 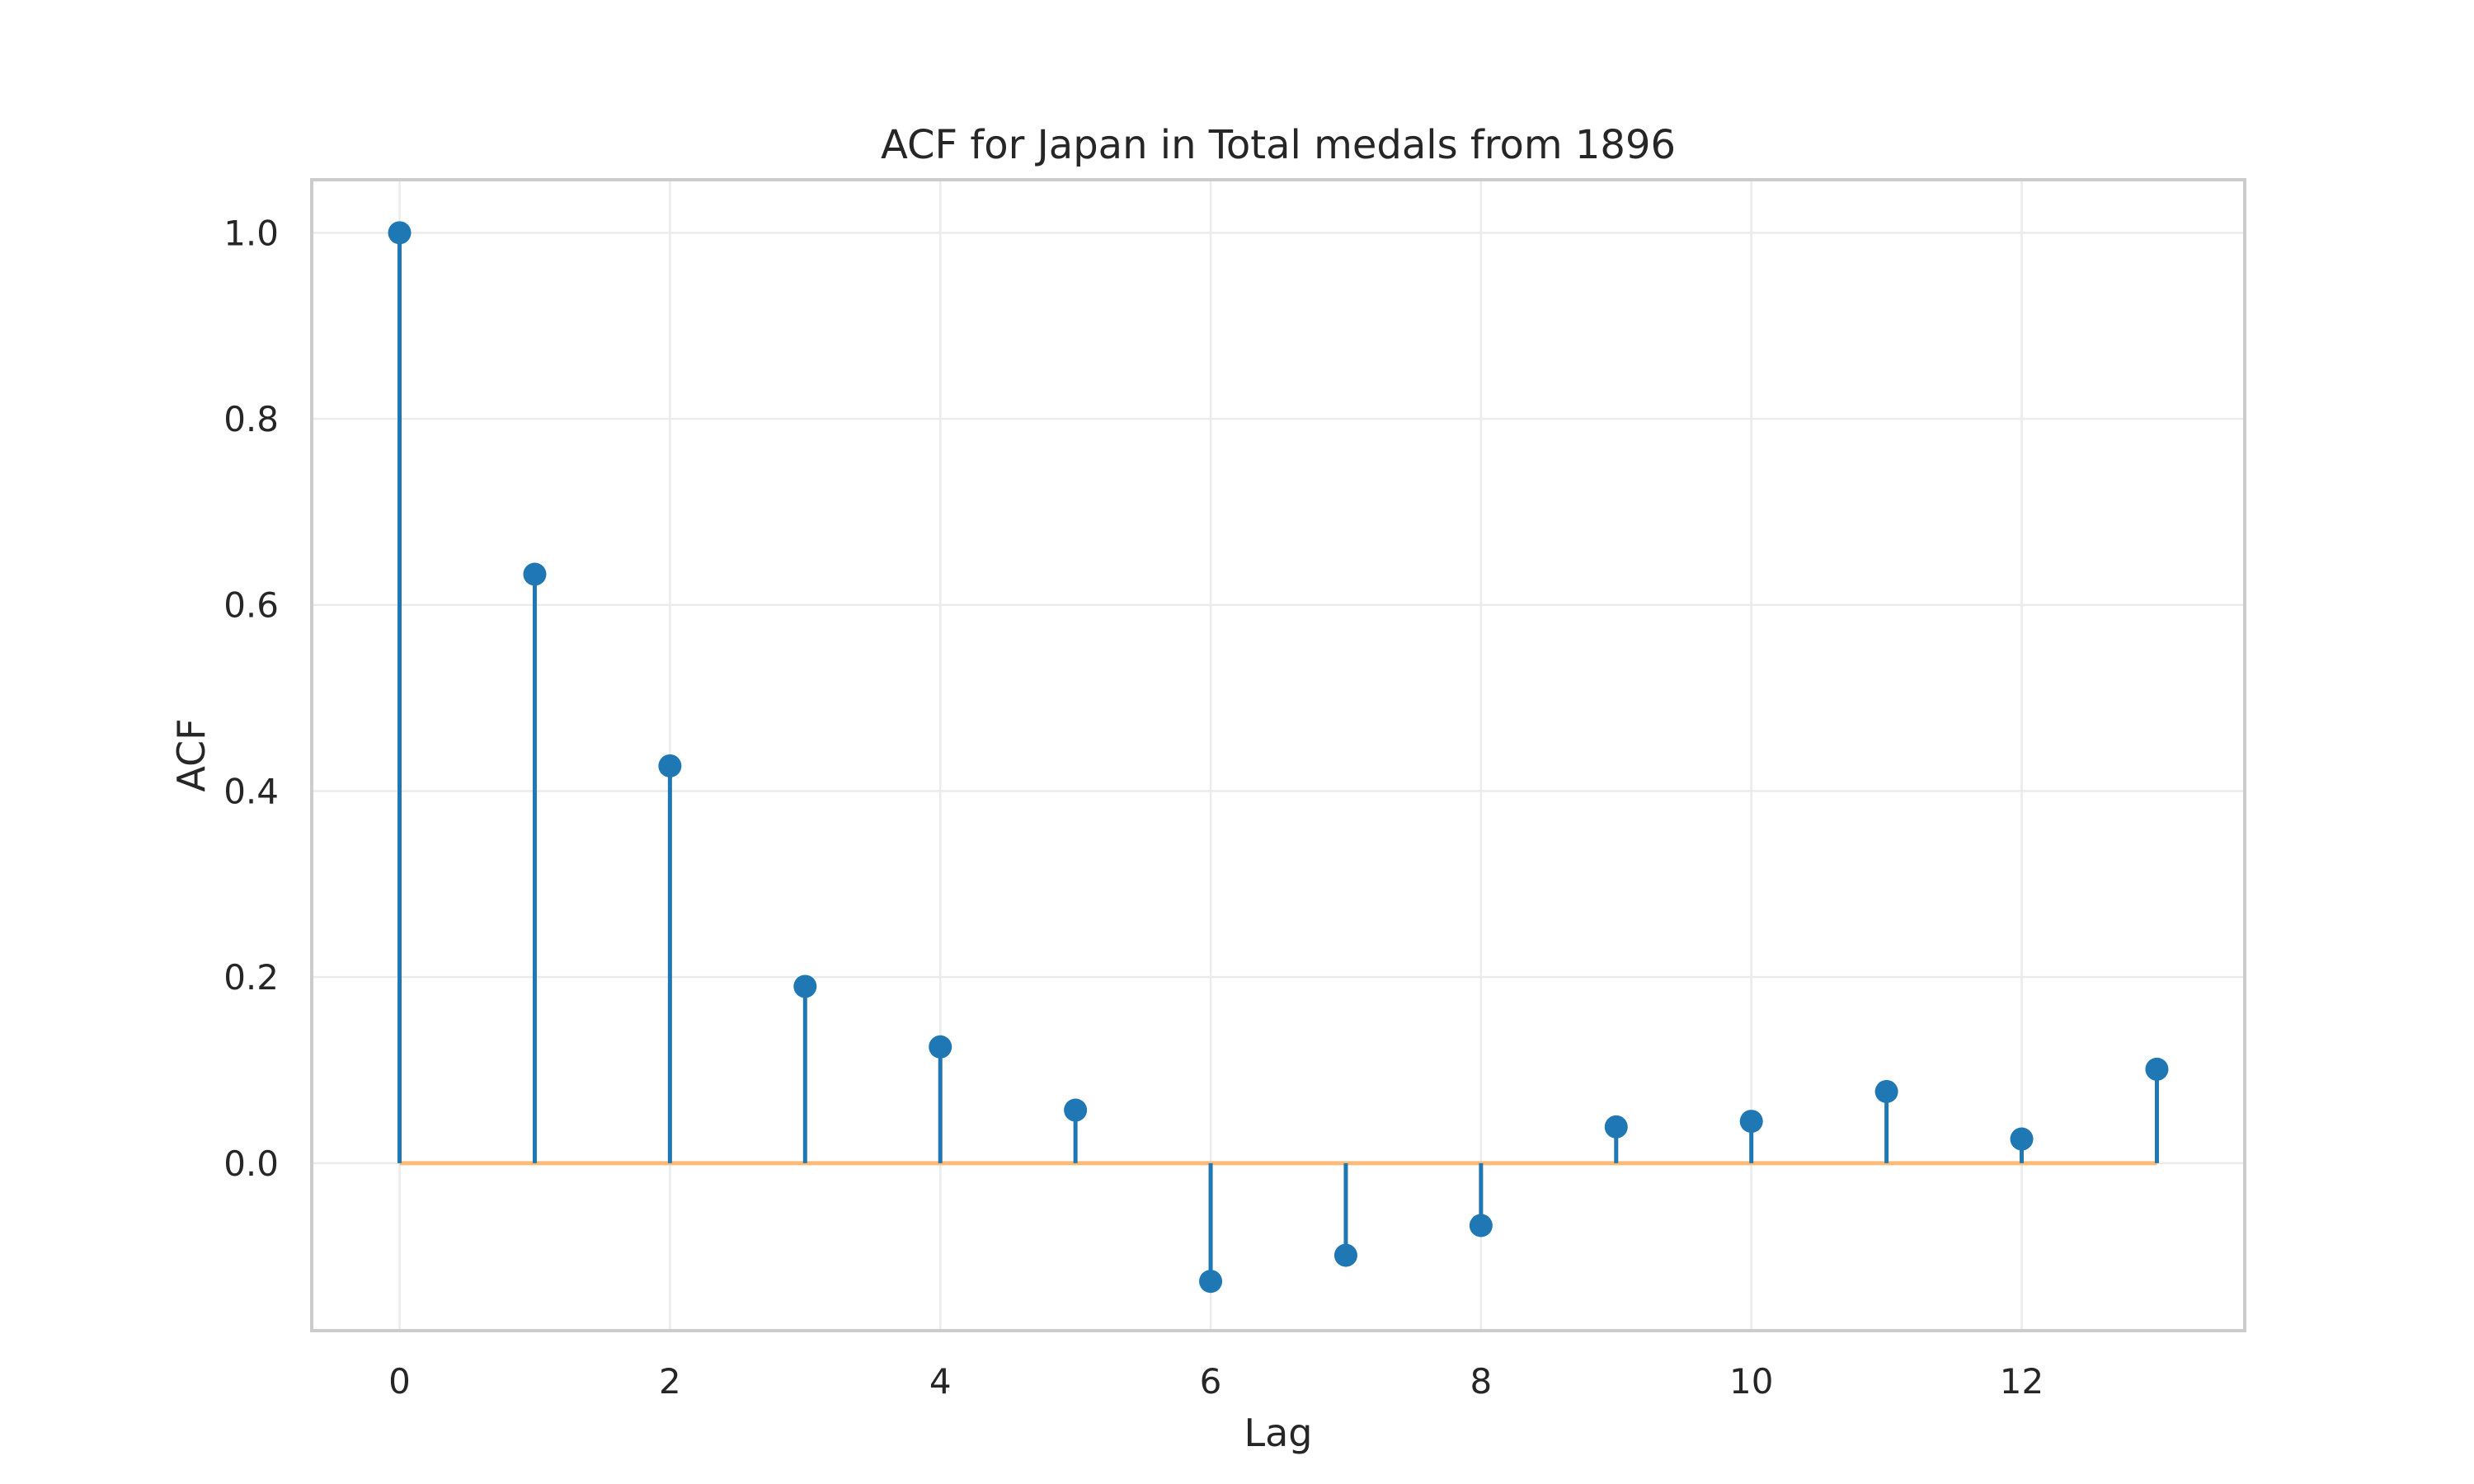 What do you see at coordinates (1751, 1381) in the screenshot?
I see `x-tick-label: 10` at bounding box center [1751, 1381].